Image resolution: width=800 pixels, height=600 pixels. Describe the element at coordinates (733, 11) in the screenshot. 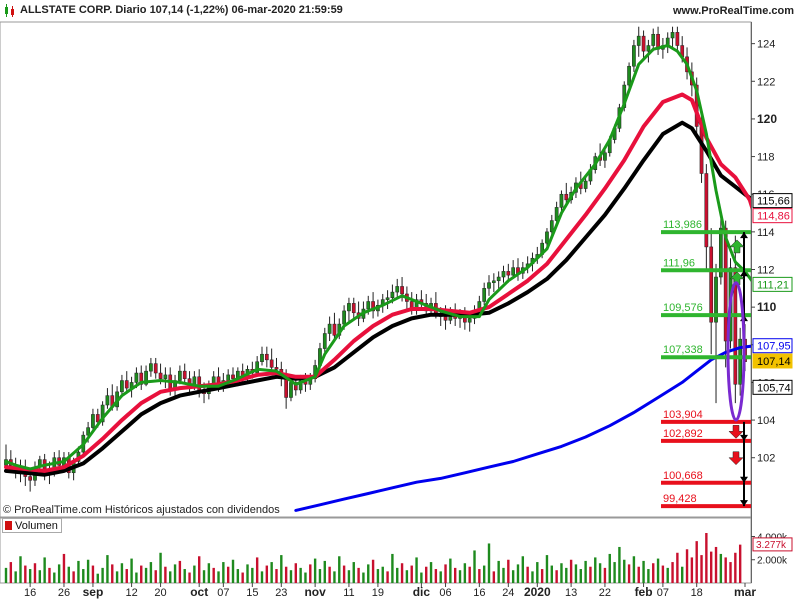

I see `brand-label: www.ProRealTime.com` at that location.